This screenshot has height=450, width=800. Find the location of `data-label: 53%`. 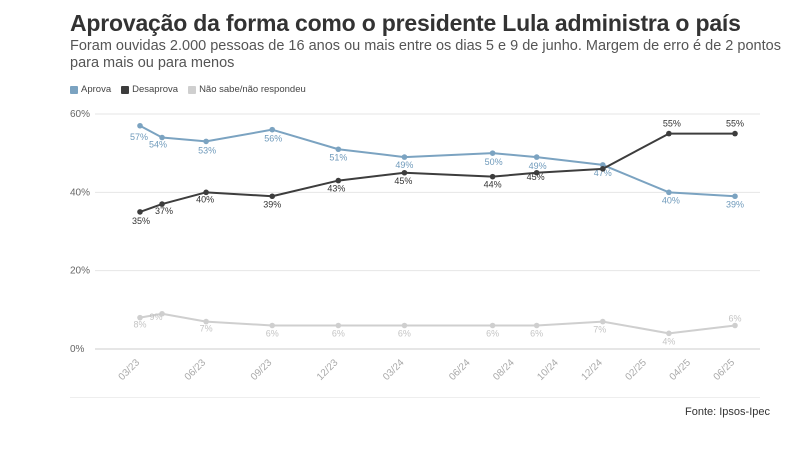

data-label: 53% is located at coordinates (207, 150).